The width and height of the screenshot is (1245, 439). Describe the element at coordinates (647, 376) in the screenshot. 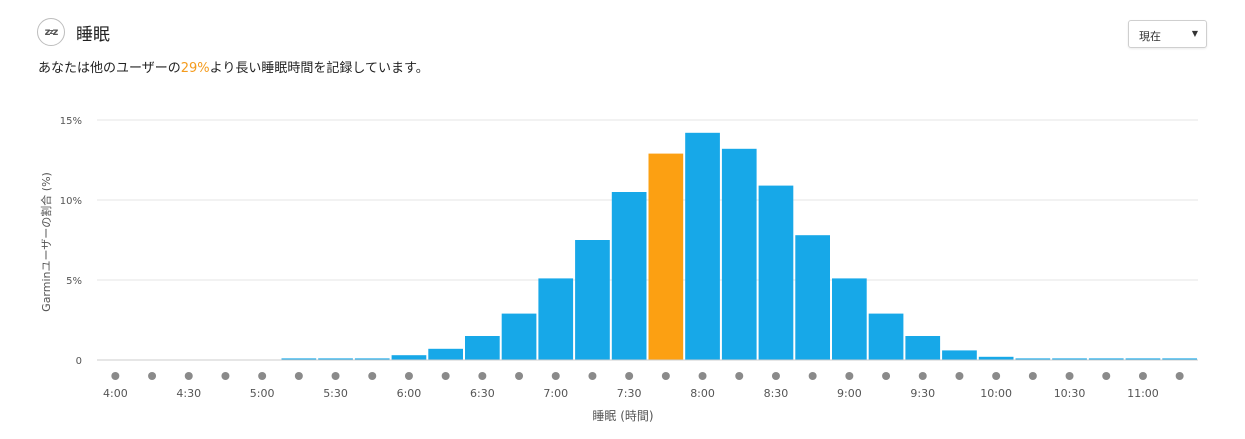

I see `x-axis-dots` at that location.